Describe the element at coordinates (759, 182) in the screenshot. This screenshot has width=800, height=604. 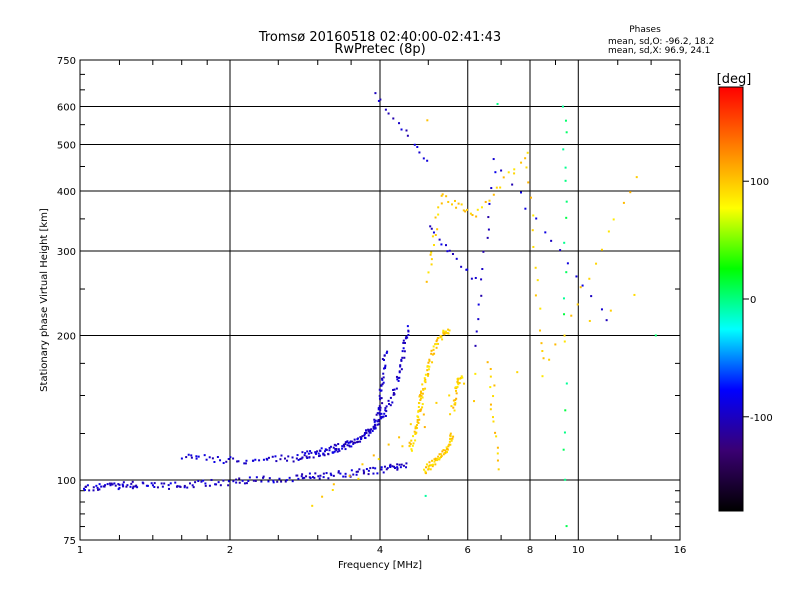
I see `colorbar-tick-label: 100` at that location.